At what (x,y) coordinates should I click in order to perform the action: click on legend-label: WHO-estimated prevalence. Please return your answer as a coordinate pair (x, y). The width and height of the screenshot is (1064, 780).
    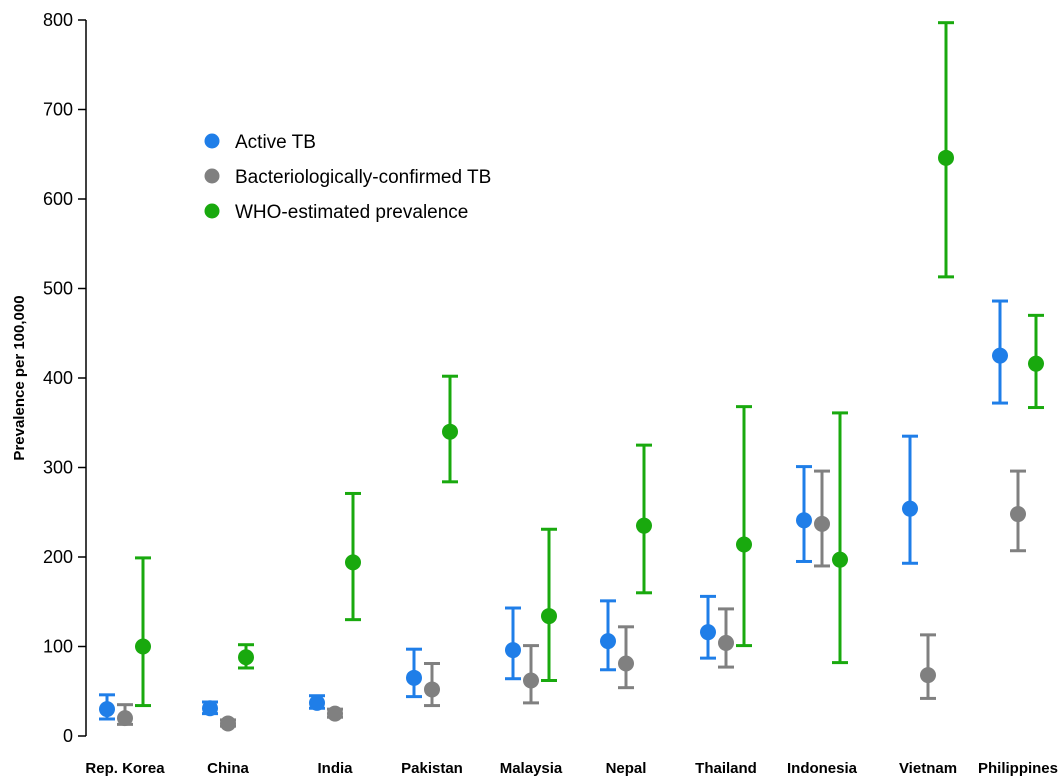
    Looking at the image, I should click on (351, 212).